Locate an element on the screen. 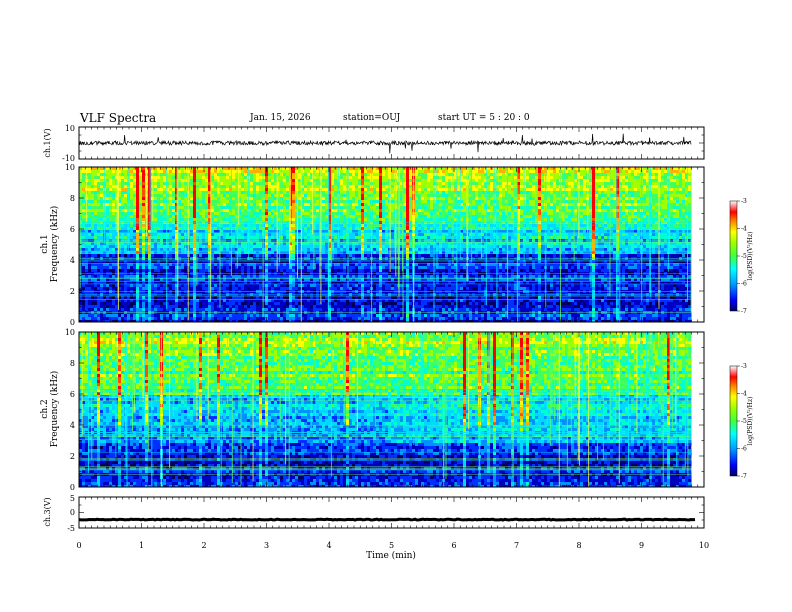  ch2-colorbar: -3 -4 -5 -6 -7 log(PSD)(V²/Hz) is located at coordinates (741, 421).